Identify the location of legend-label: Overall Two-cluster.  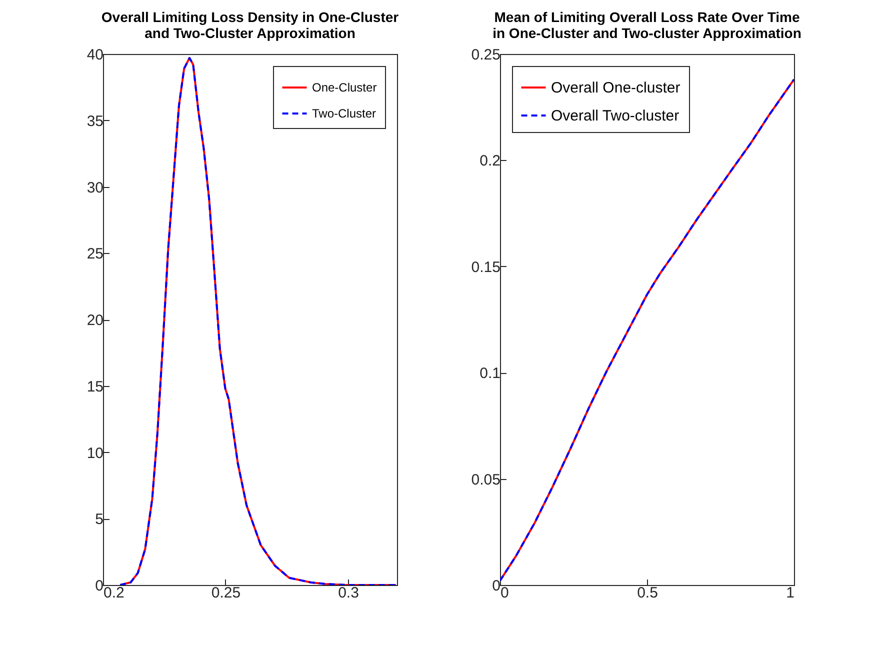
(615, 116).